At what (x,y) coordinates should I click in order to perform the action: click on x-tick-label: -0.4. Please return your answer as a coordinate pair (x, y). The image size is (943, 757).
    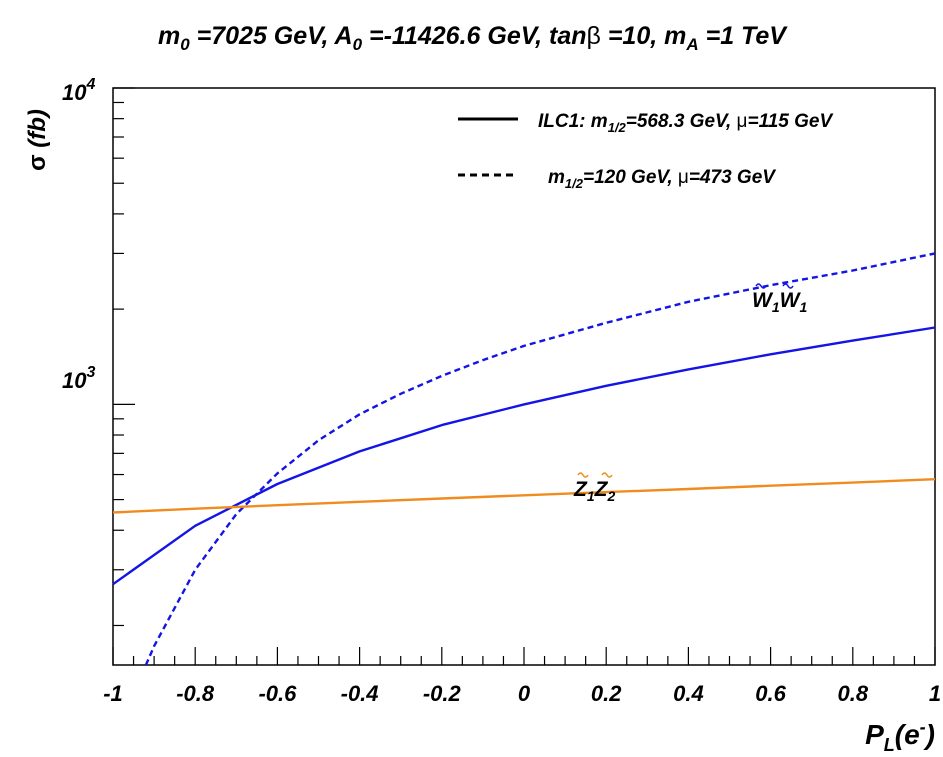
    Looking at the image, I should click on (360, 693).